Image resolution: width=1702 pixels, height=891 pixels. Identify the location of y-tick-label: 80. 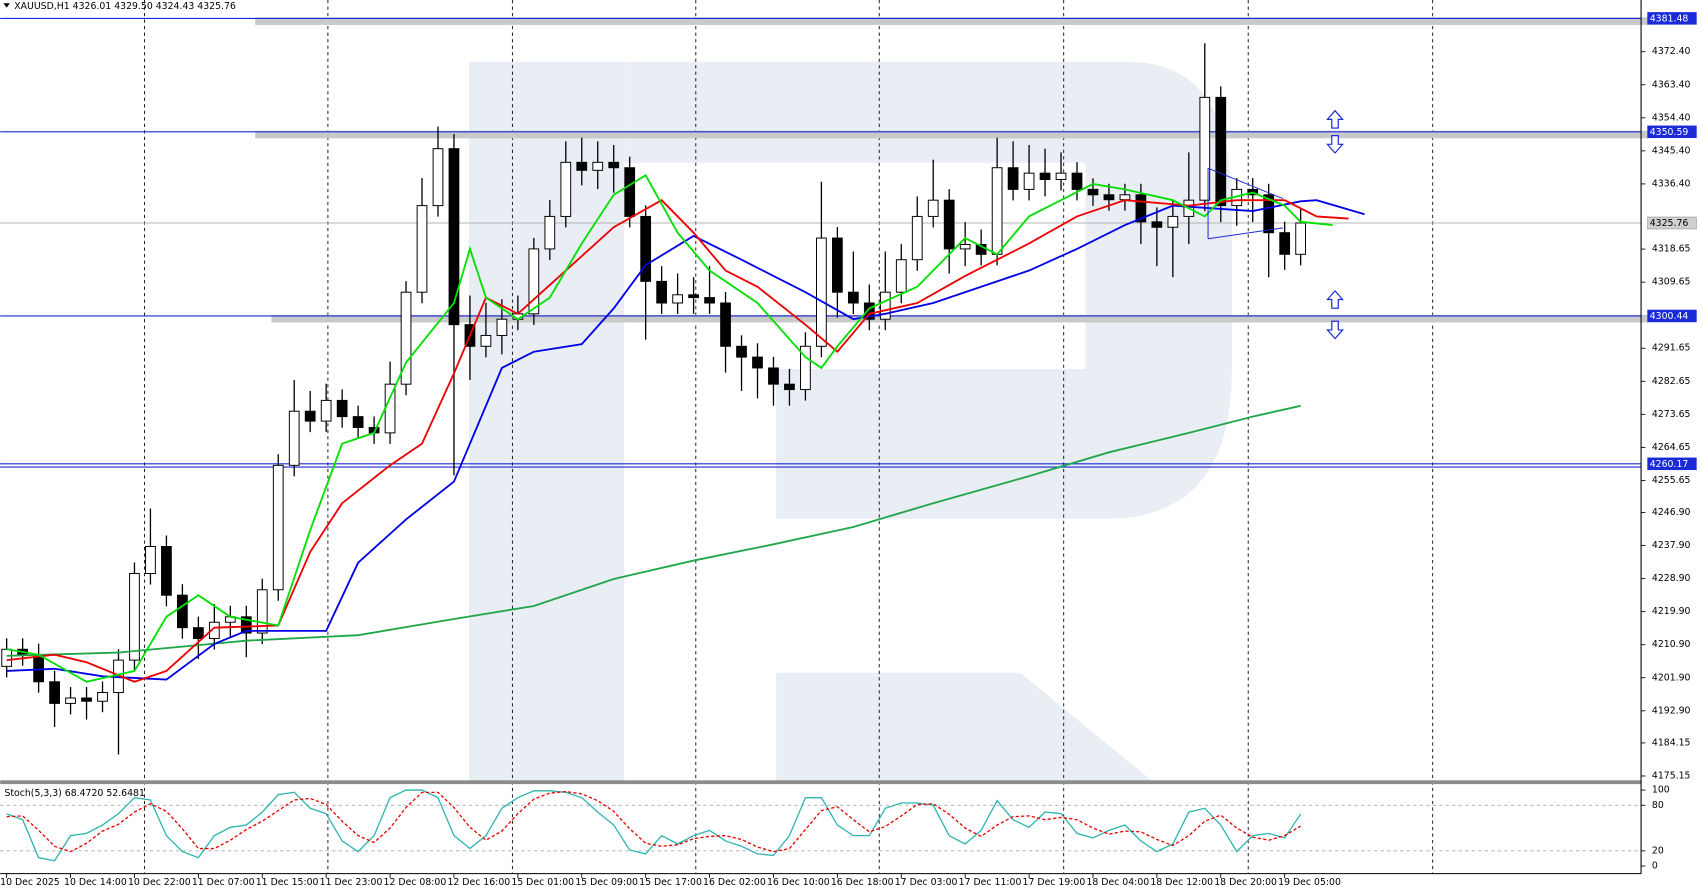
(1658, 805).